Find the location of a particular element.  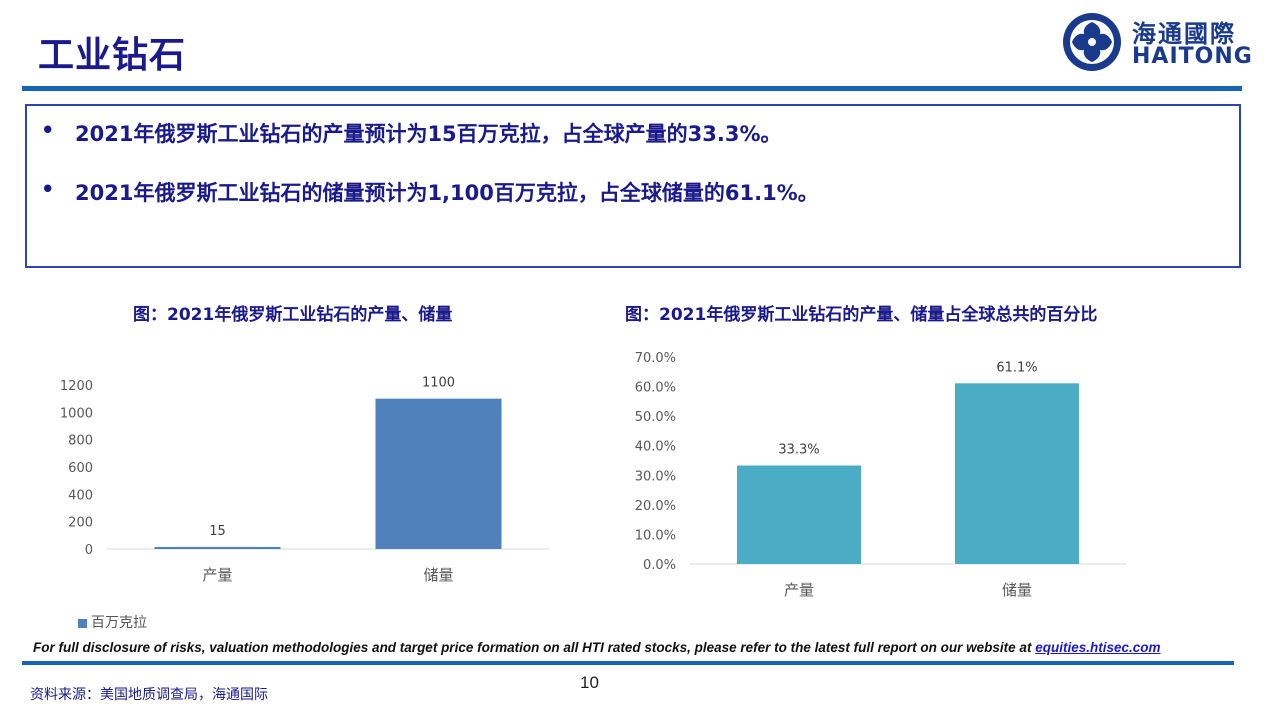

y-tick-label: 1000 is located at coordinates (76, 413).